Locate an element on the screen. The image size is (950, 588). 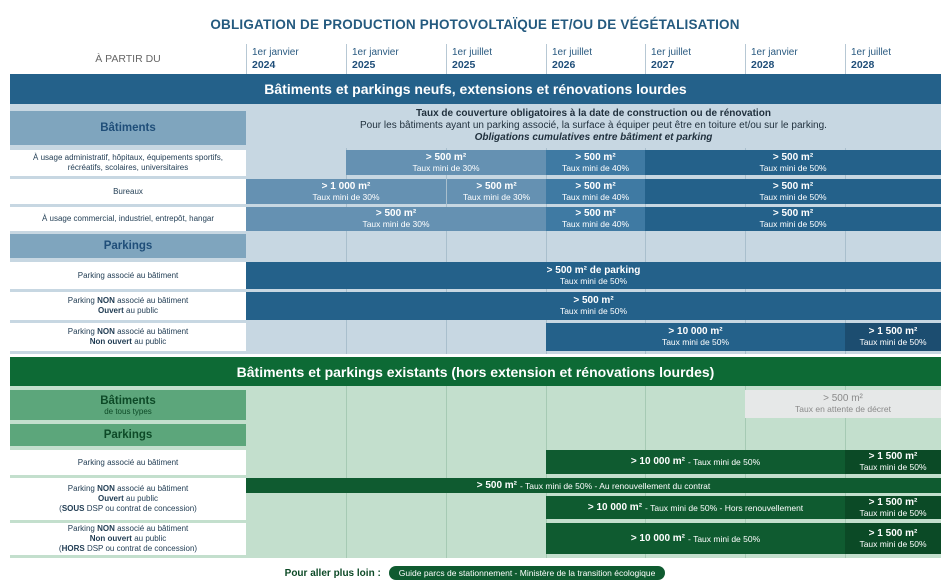
date-col: 1er juillet 2028 is located at coordinates (895, 59).